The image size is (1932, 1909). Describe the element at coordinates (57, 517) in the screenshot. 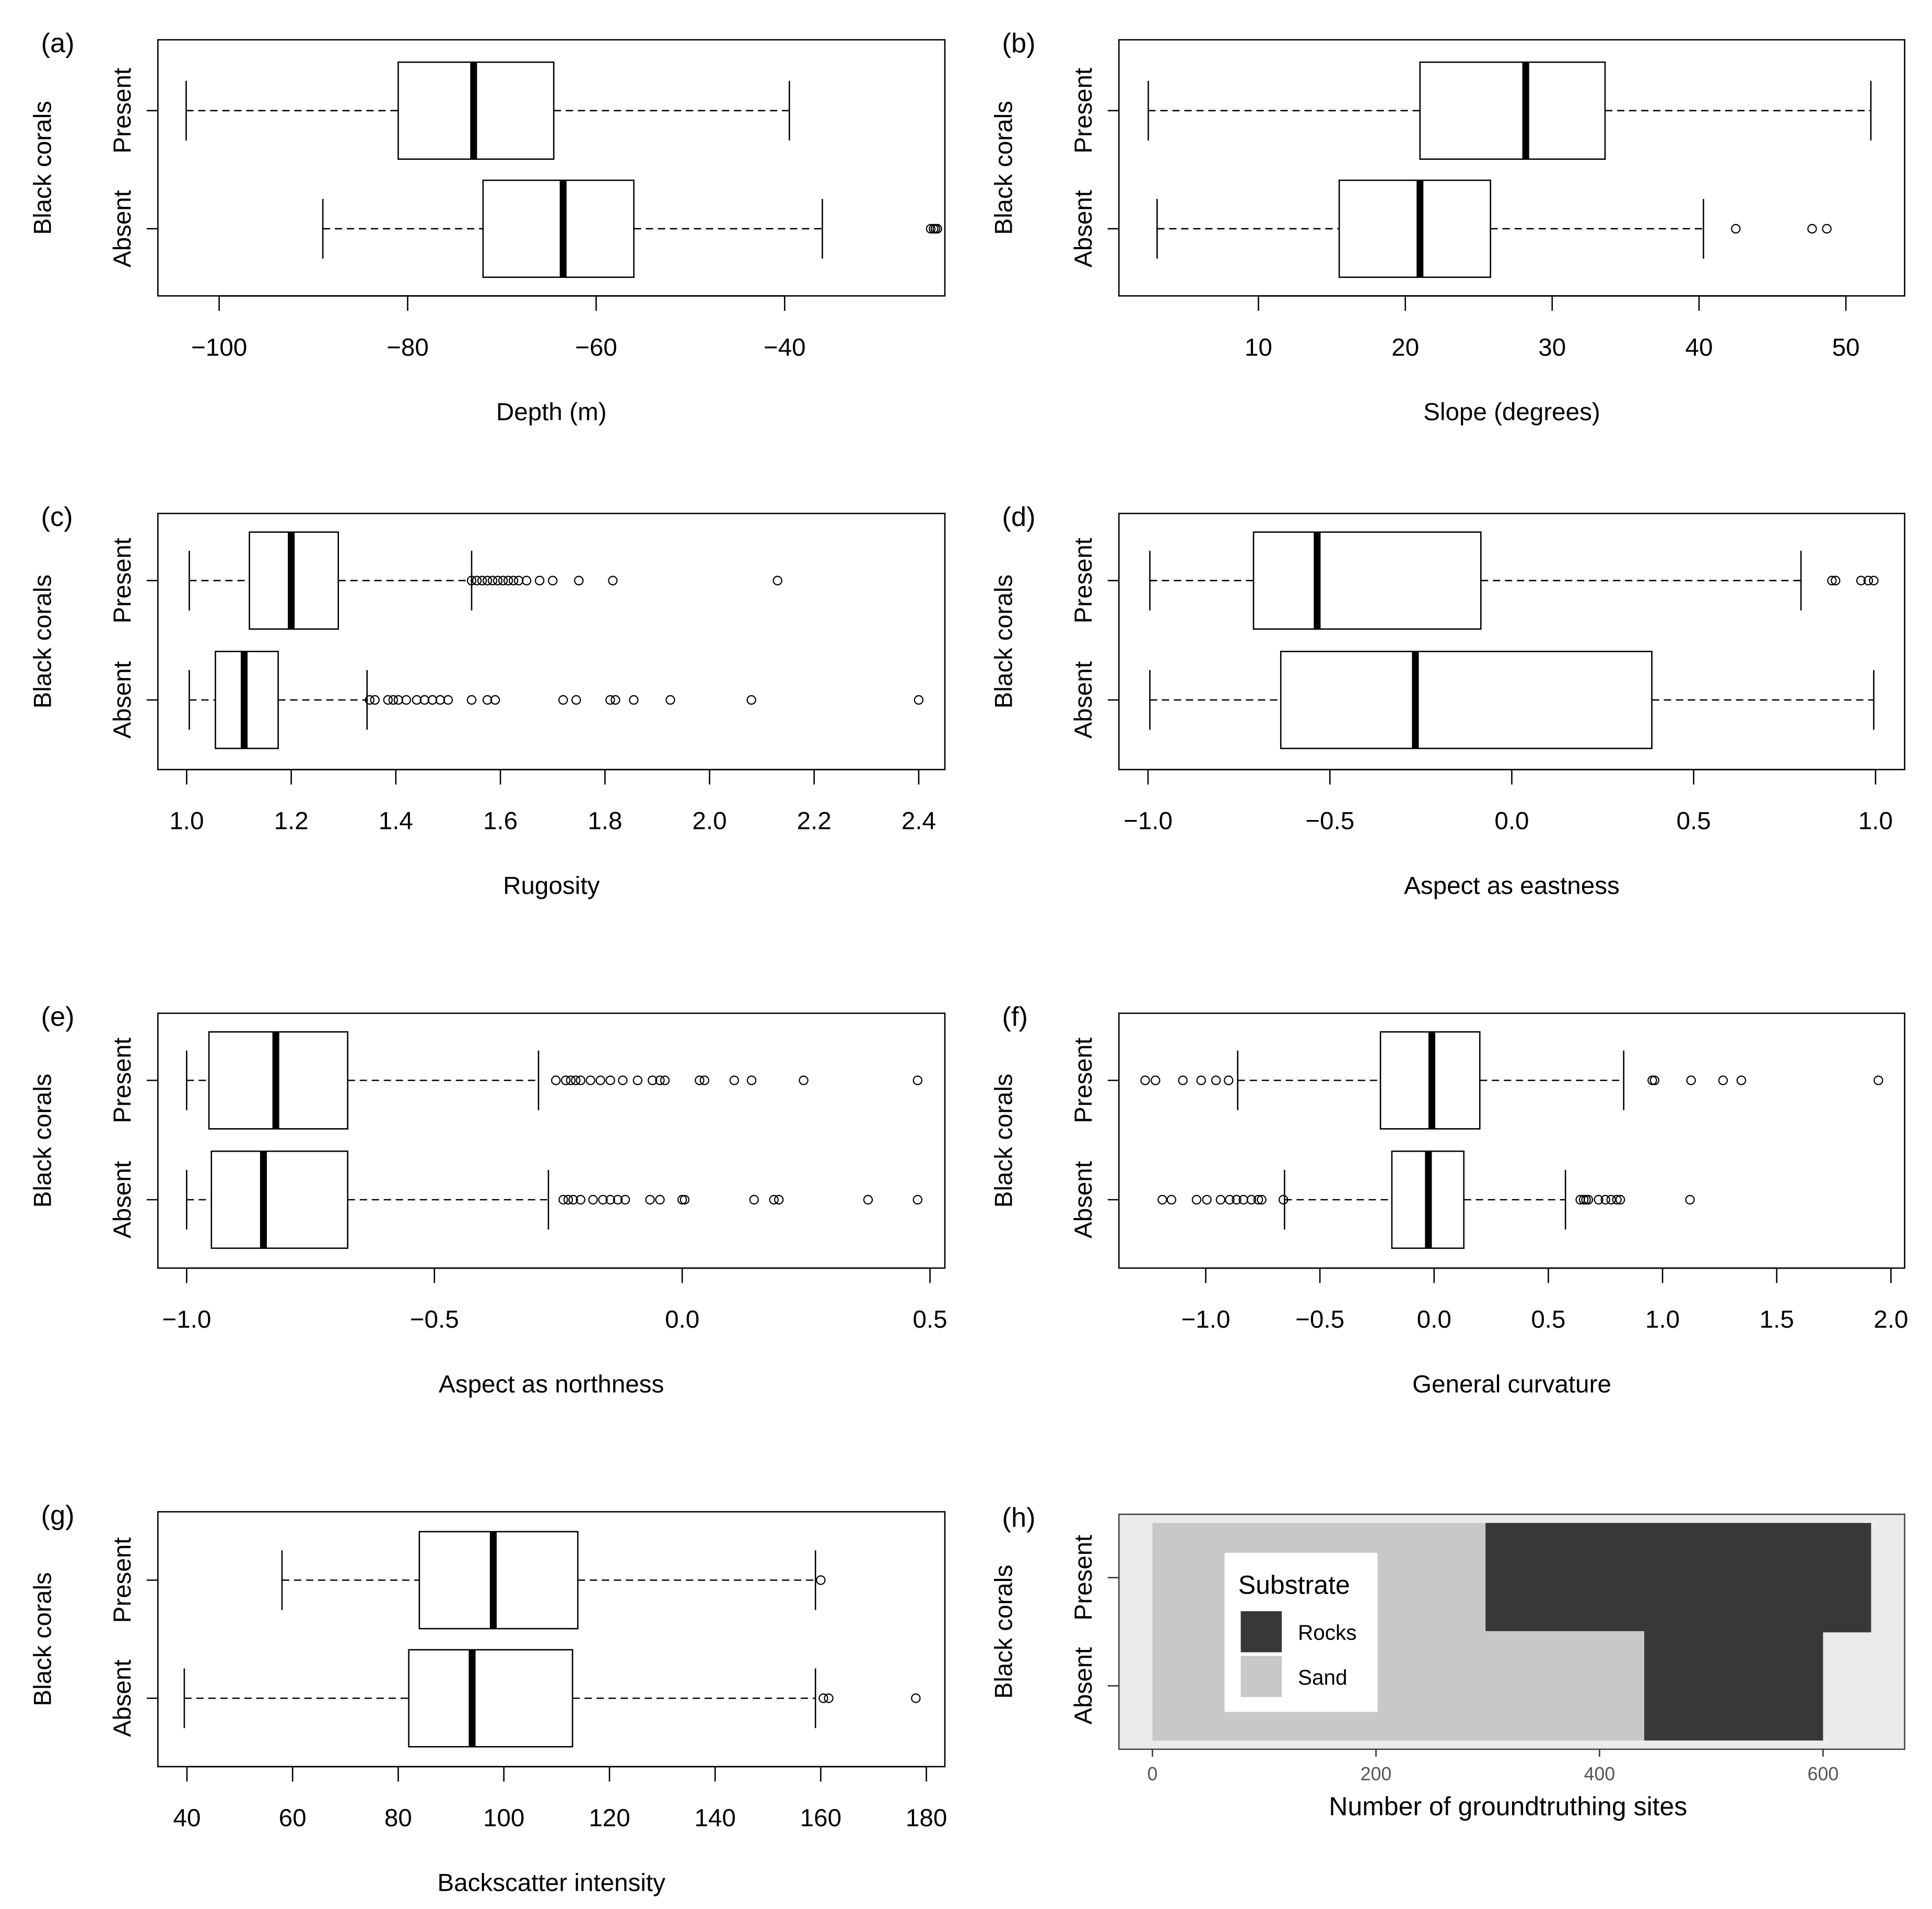

I see `panel-label: (c)` at that location.